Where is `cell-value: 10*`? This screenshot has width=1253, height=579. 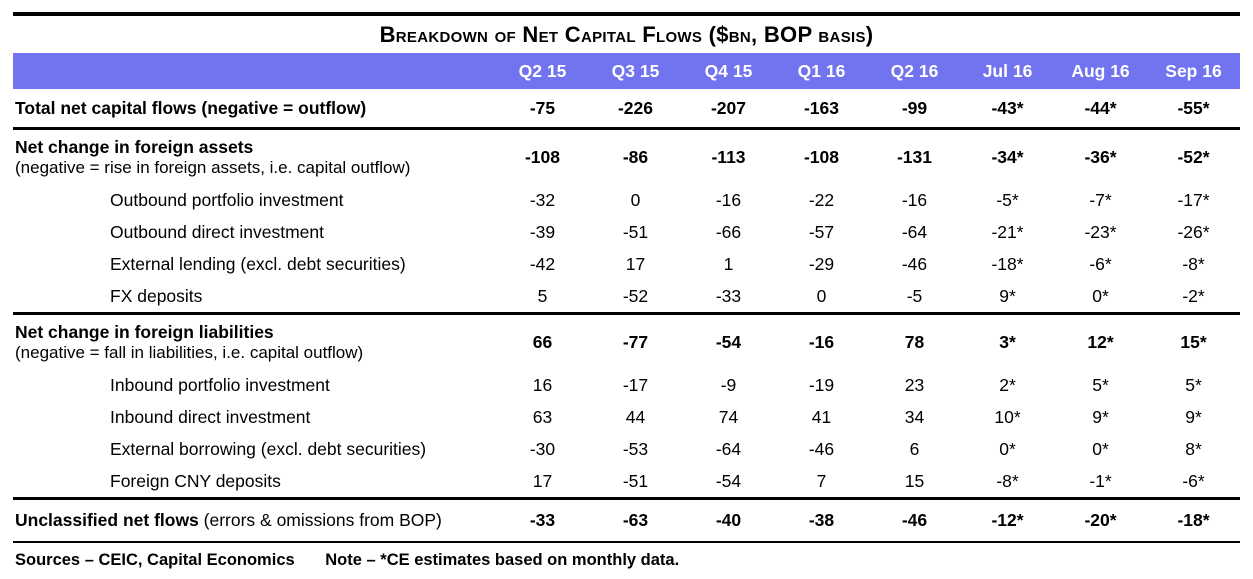 cell-value: 10* is located at coordinates (1007, 416).